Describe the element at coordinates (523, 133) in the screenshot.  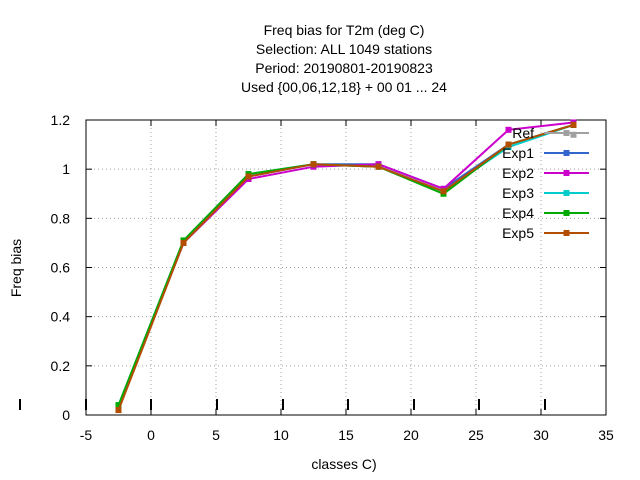
I see `legend-label: Ref` at that location.